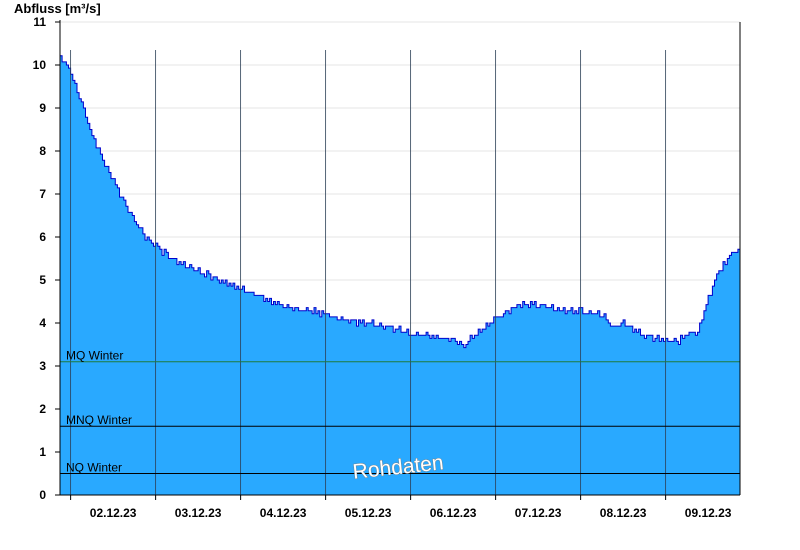  Describe the element at coordinates (42, 409) in the screenshot. I see `y-tick-label: 2` at that location.